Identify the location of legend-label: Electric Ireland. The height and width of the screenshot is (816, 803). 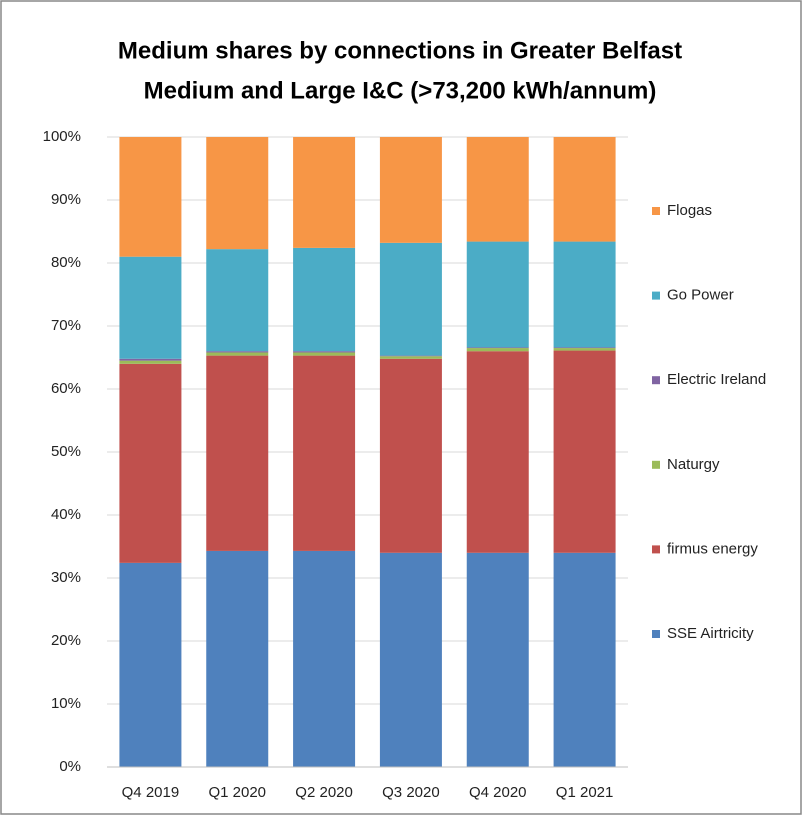
(716, 379).